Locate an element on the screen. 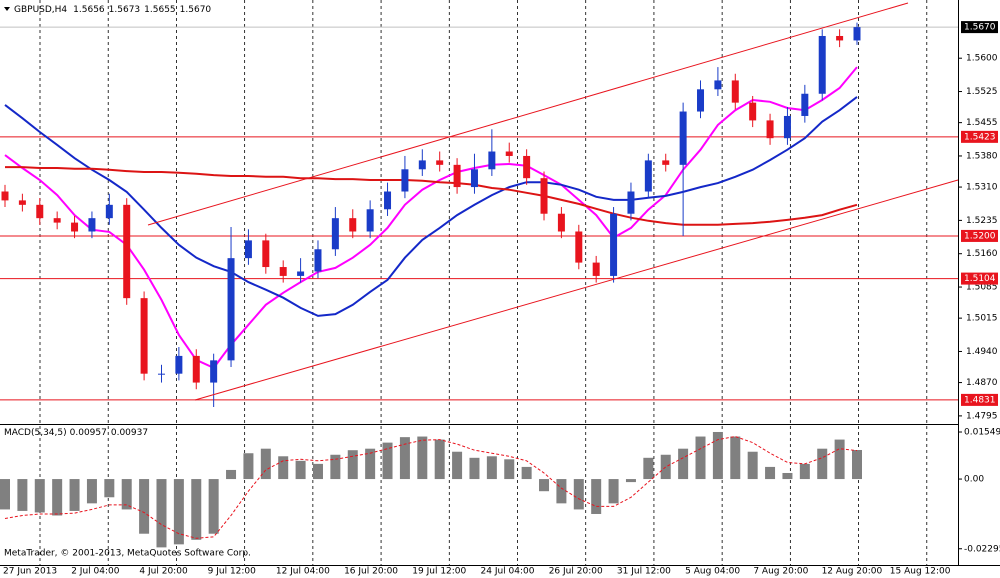 Image resolution: width=1000 pixels, height=578 pixels. level-label: 1.5200 is located at coordinates (980, 236).